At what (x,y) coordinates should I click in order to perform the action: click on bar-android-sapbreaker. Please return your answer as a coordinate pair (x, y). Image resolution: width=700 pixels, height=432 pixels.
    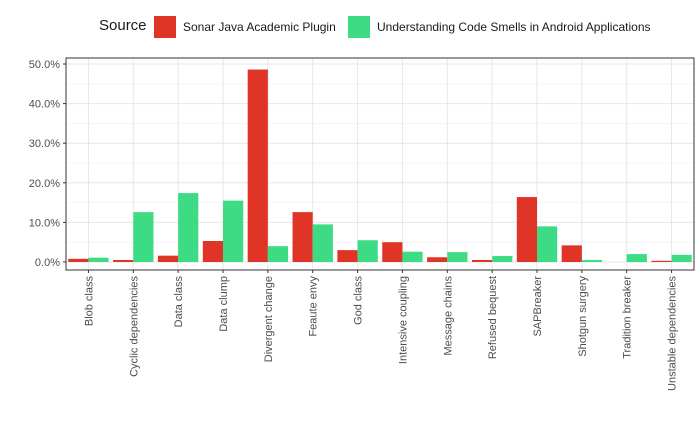
    Looking at the image, I should click on (547, 244).